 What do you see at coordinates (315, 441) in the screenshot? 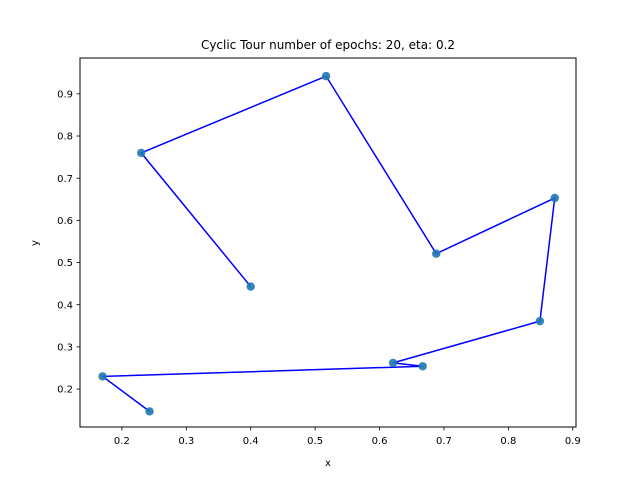
I see `x-tick-label-3: 0.5` at bounding box center [315, 441].